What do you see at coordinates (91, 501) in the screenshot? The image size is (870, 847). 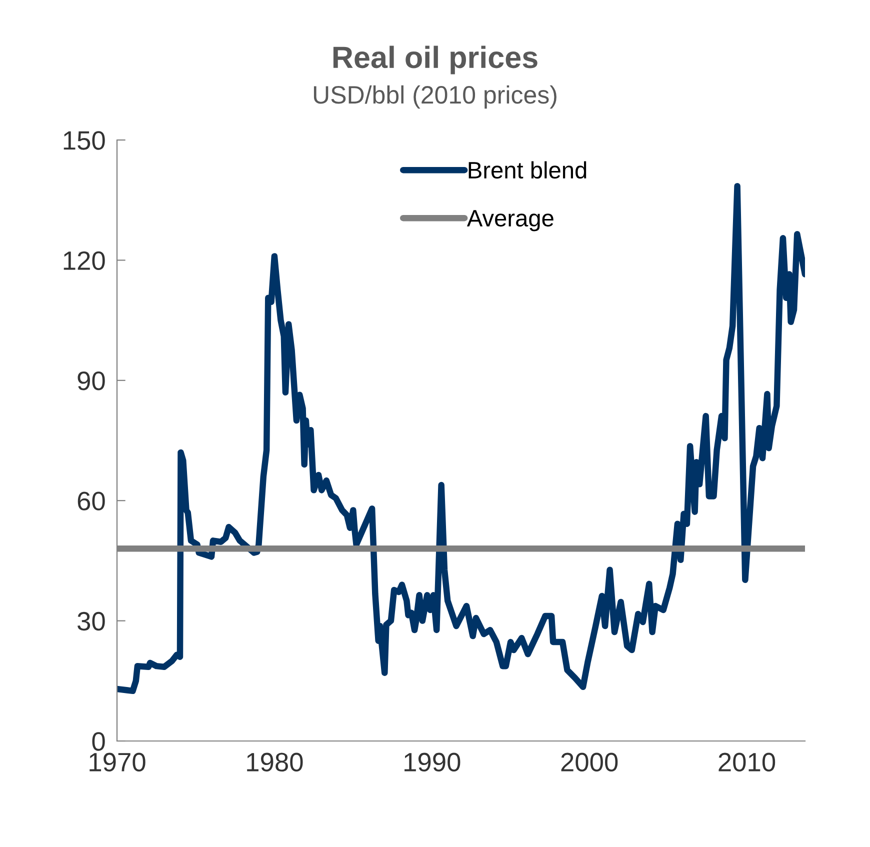 I see `y-tick-label: 60` at bounding box center [91, 501].